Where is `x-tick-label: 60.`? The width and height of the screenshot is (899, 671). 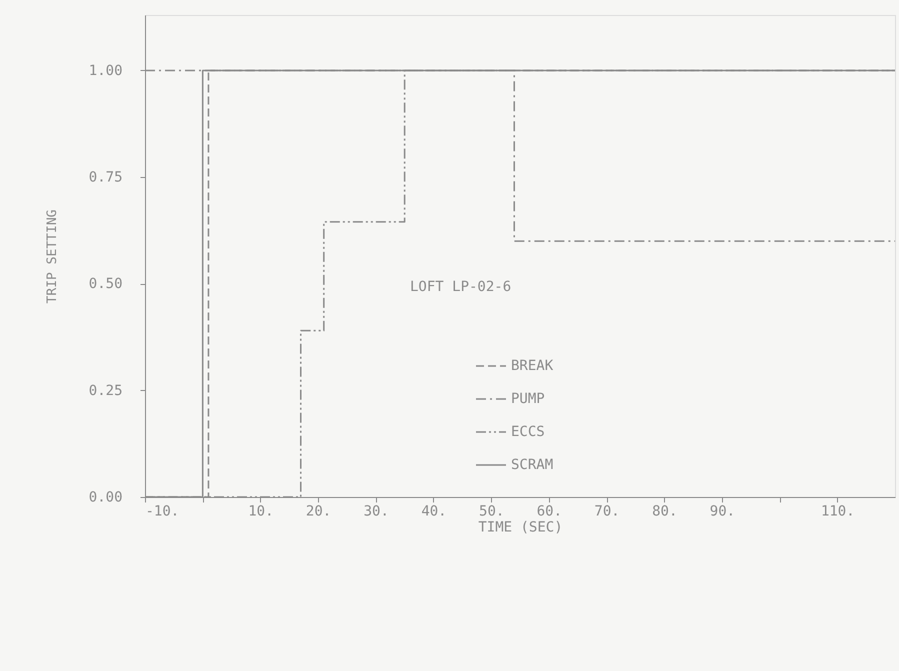
x-tick-label: 60. is located at coordinates (549, 512).